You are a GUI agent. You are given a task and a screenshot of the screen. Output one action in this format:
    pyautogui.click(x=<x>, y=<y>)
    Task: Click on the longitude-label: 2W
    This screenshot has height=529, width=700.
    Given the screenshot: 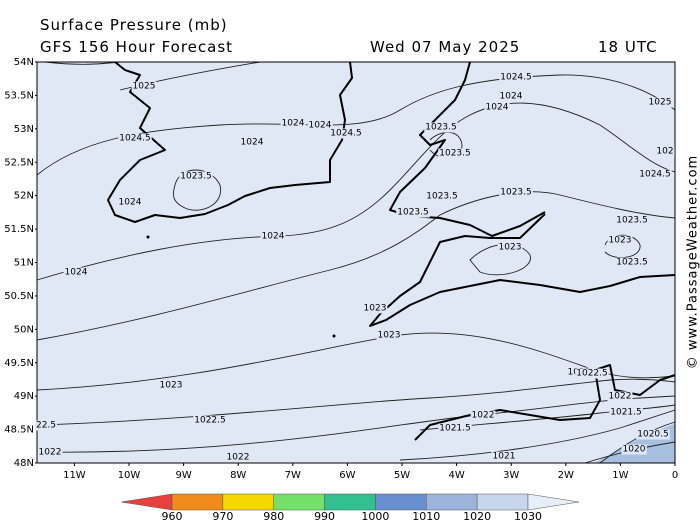 What is the action you would take?
    pyautogui.click(x=566, y=475)
    